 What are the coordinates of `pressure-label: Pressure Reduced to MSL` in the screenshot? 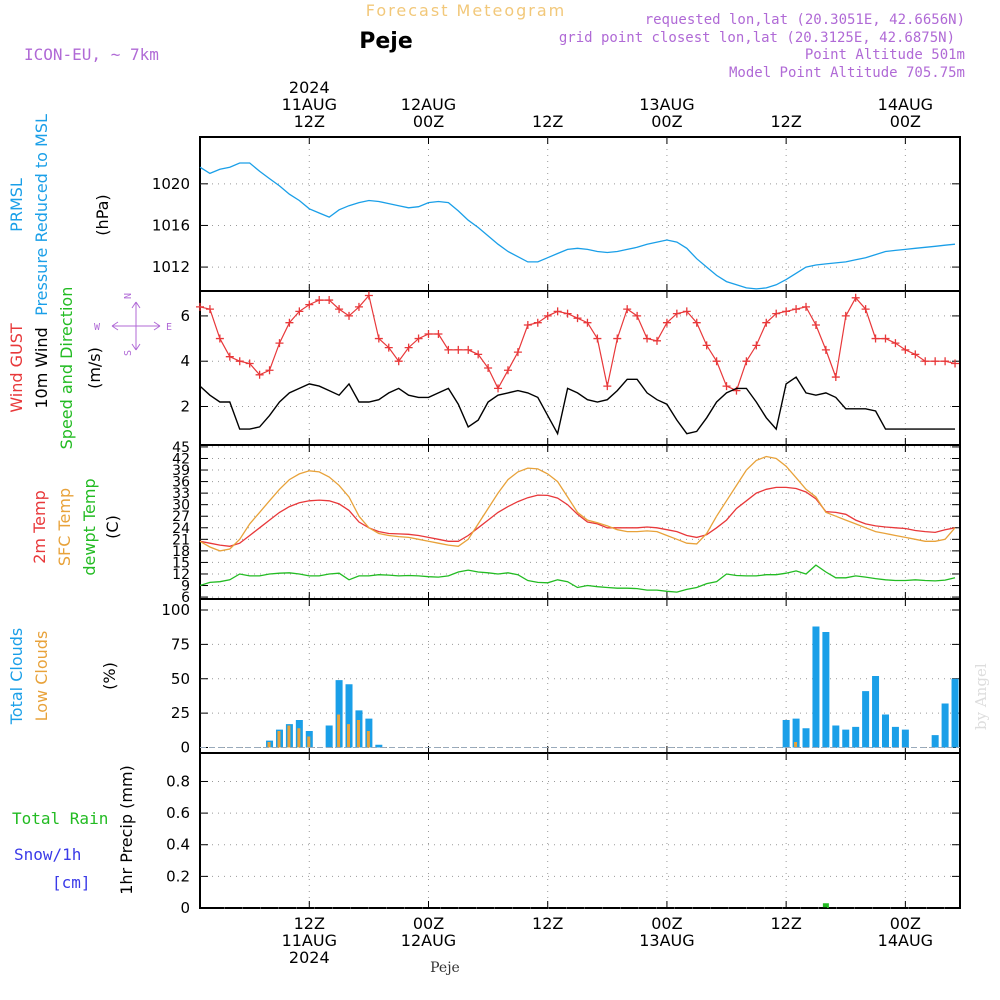 It's located at (41, 215).